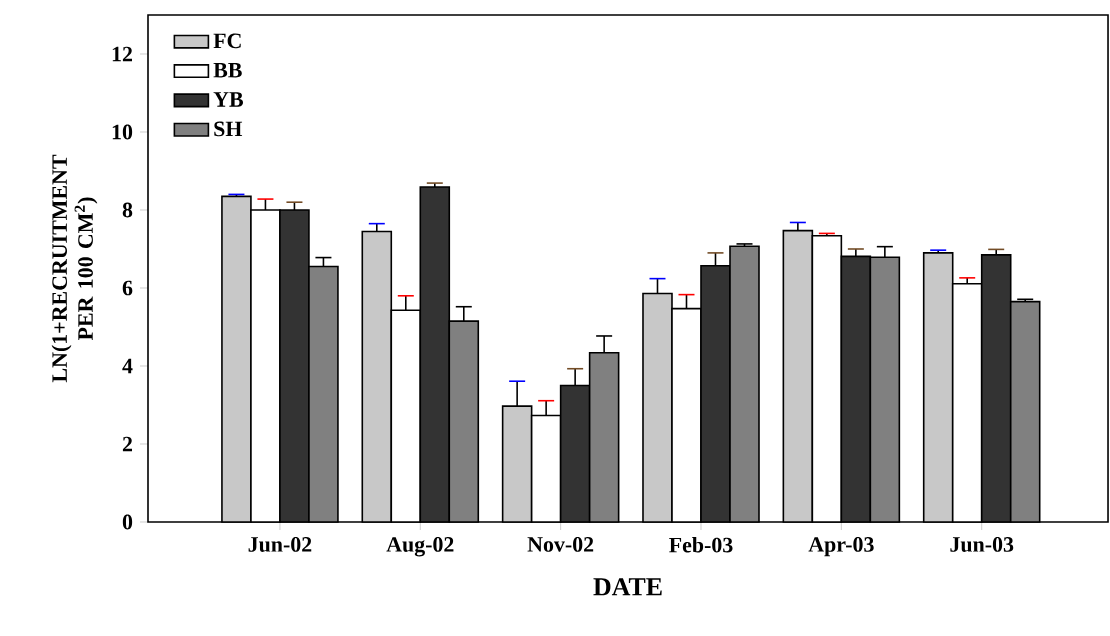 This screenshot has height=636, width=1110. What do you see at coordinates (228, 99) in the screenshot?
I see `legend-label: YB` at bounding box center [228, 99].